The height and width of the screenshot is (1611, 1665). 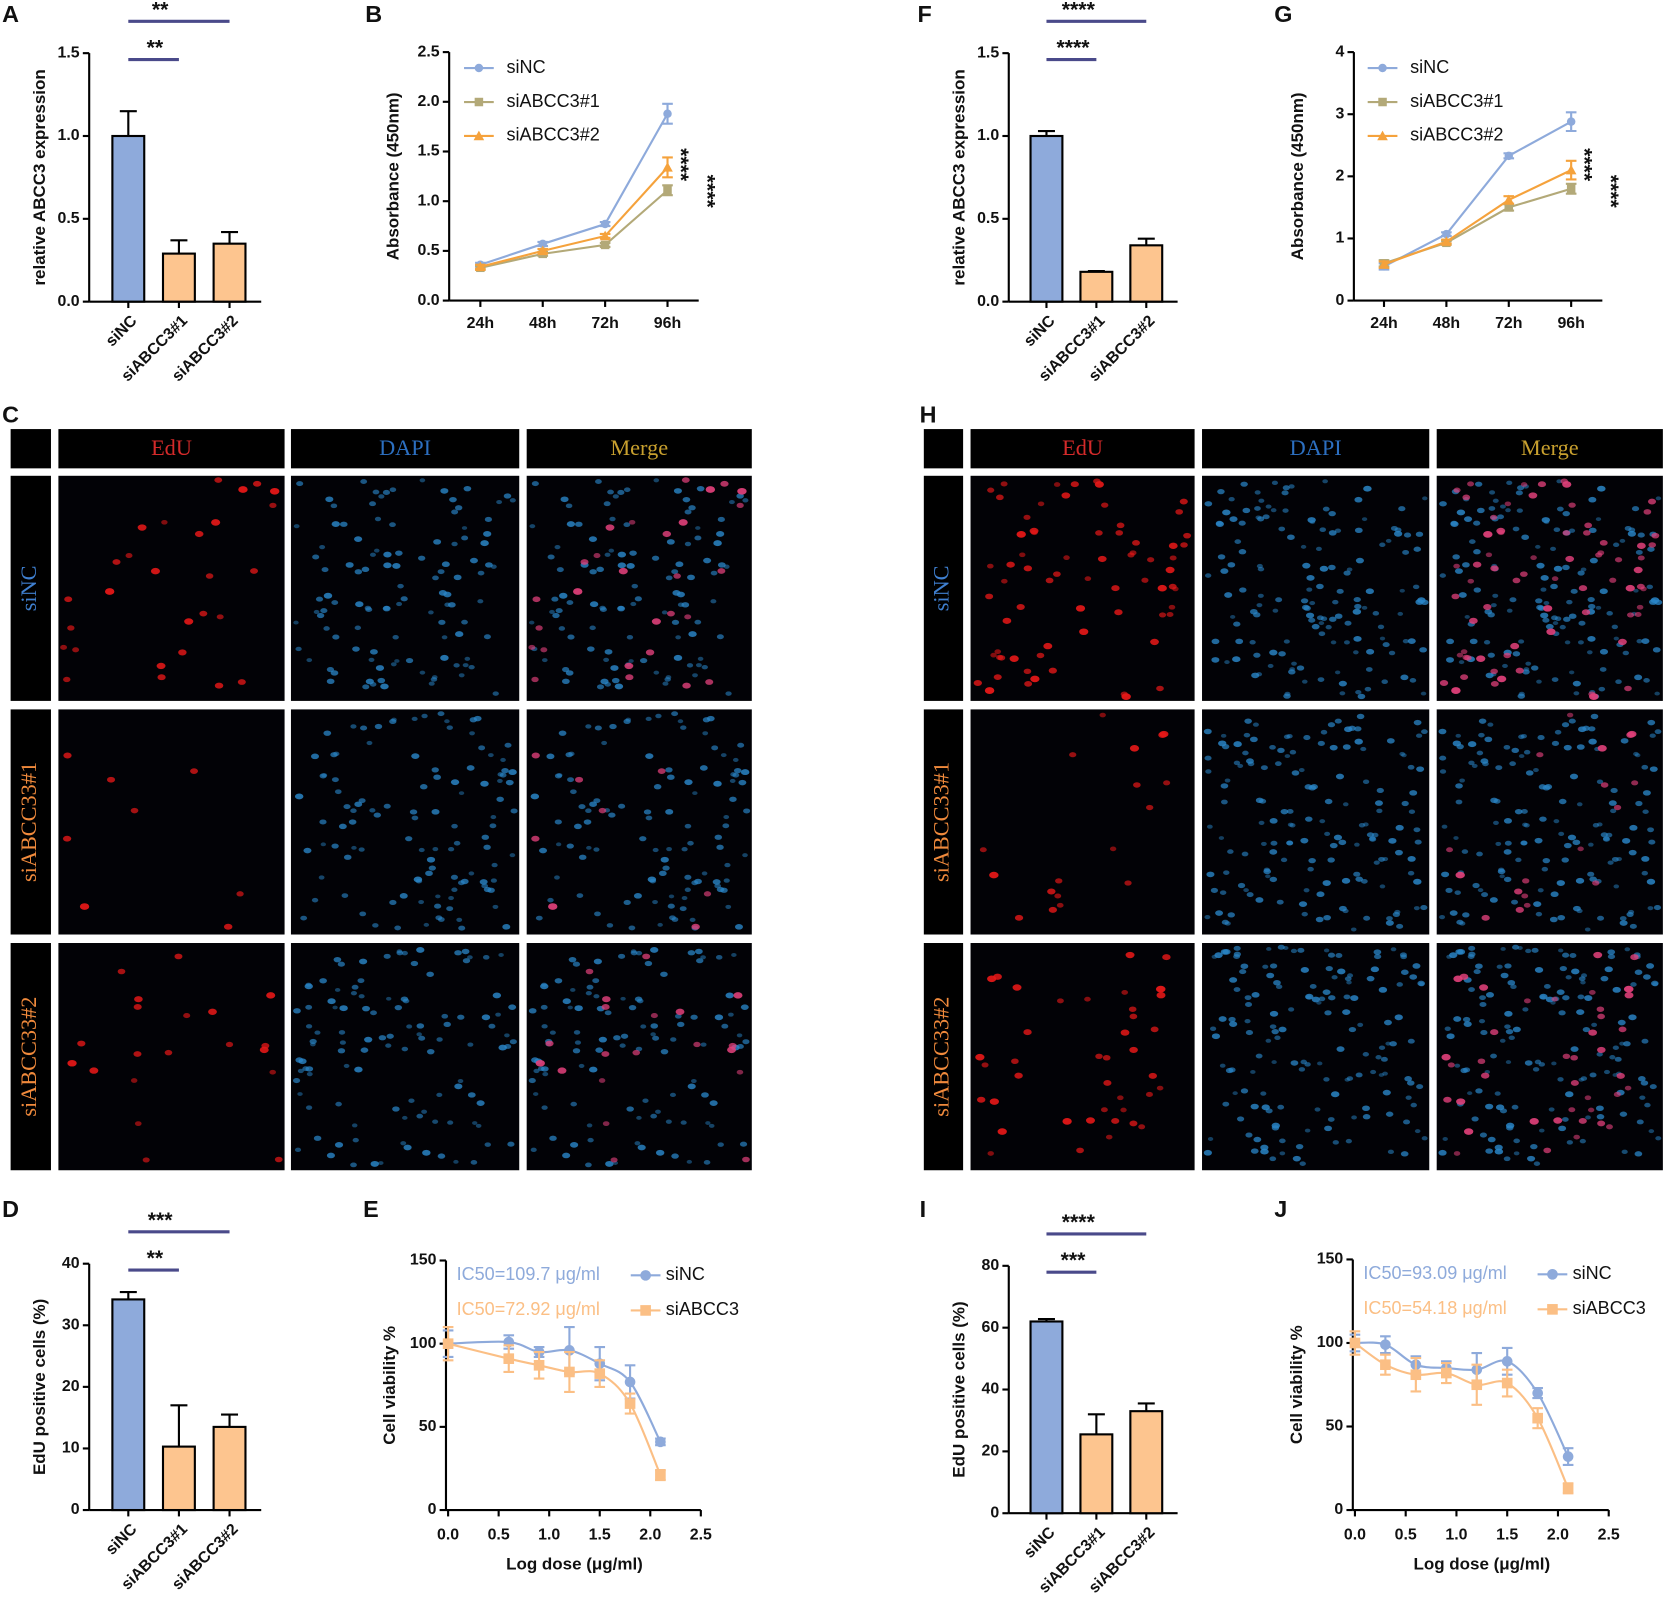 What do you see at coordinates (30, 449) in the screenshot?
I see `header-corner` at bounding box center [30, 449].